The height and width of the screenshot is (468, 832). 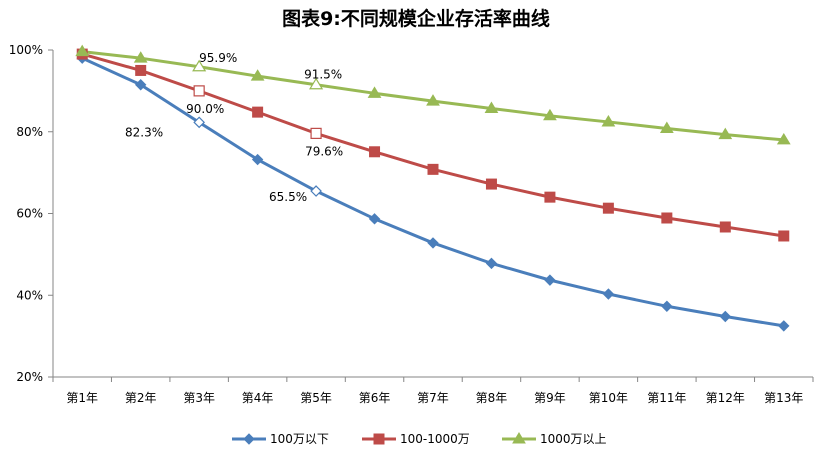 What do you see at coordinates (29, 377) in the screenshot?
I see `y-tick-label: 20%` at bounding box center [29, 377].